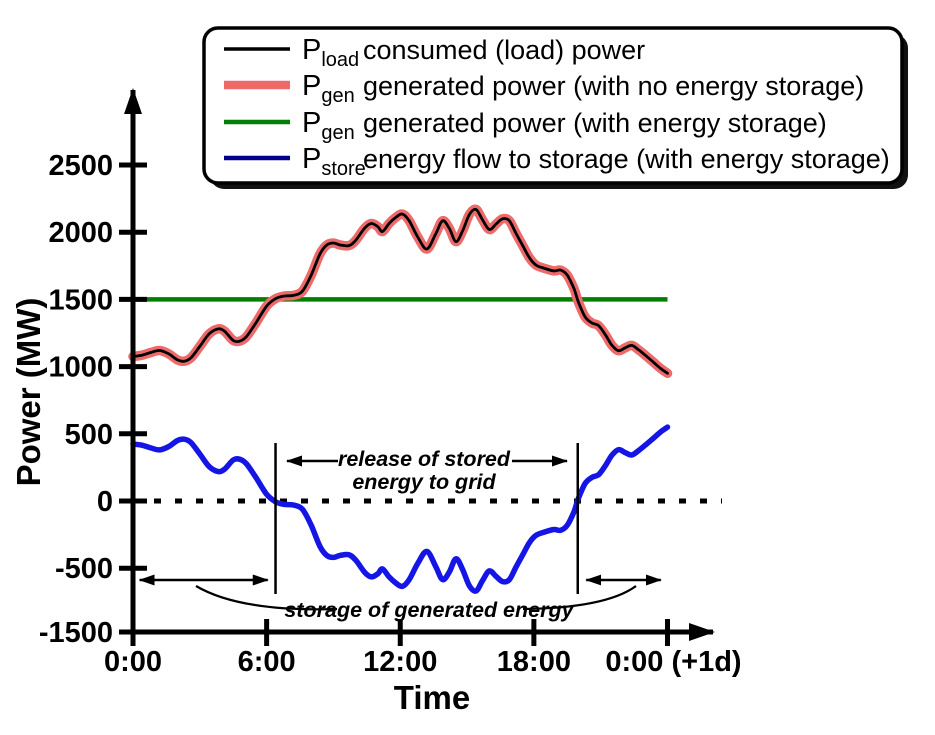 This screenshot has width=935, height=735. Describe the element at coordinates (80, 233) in the screenshot. I see `y-tick-label: 2000` at that location.